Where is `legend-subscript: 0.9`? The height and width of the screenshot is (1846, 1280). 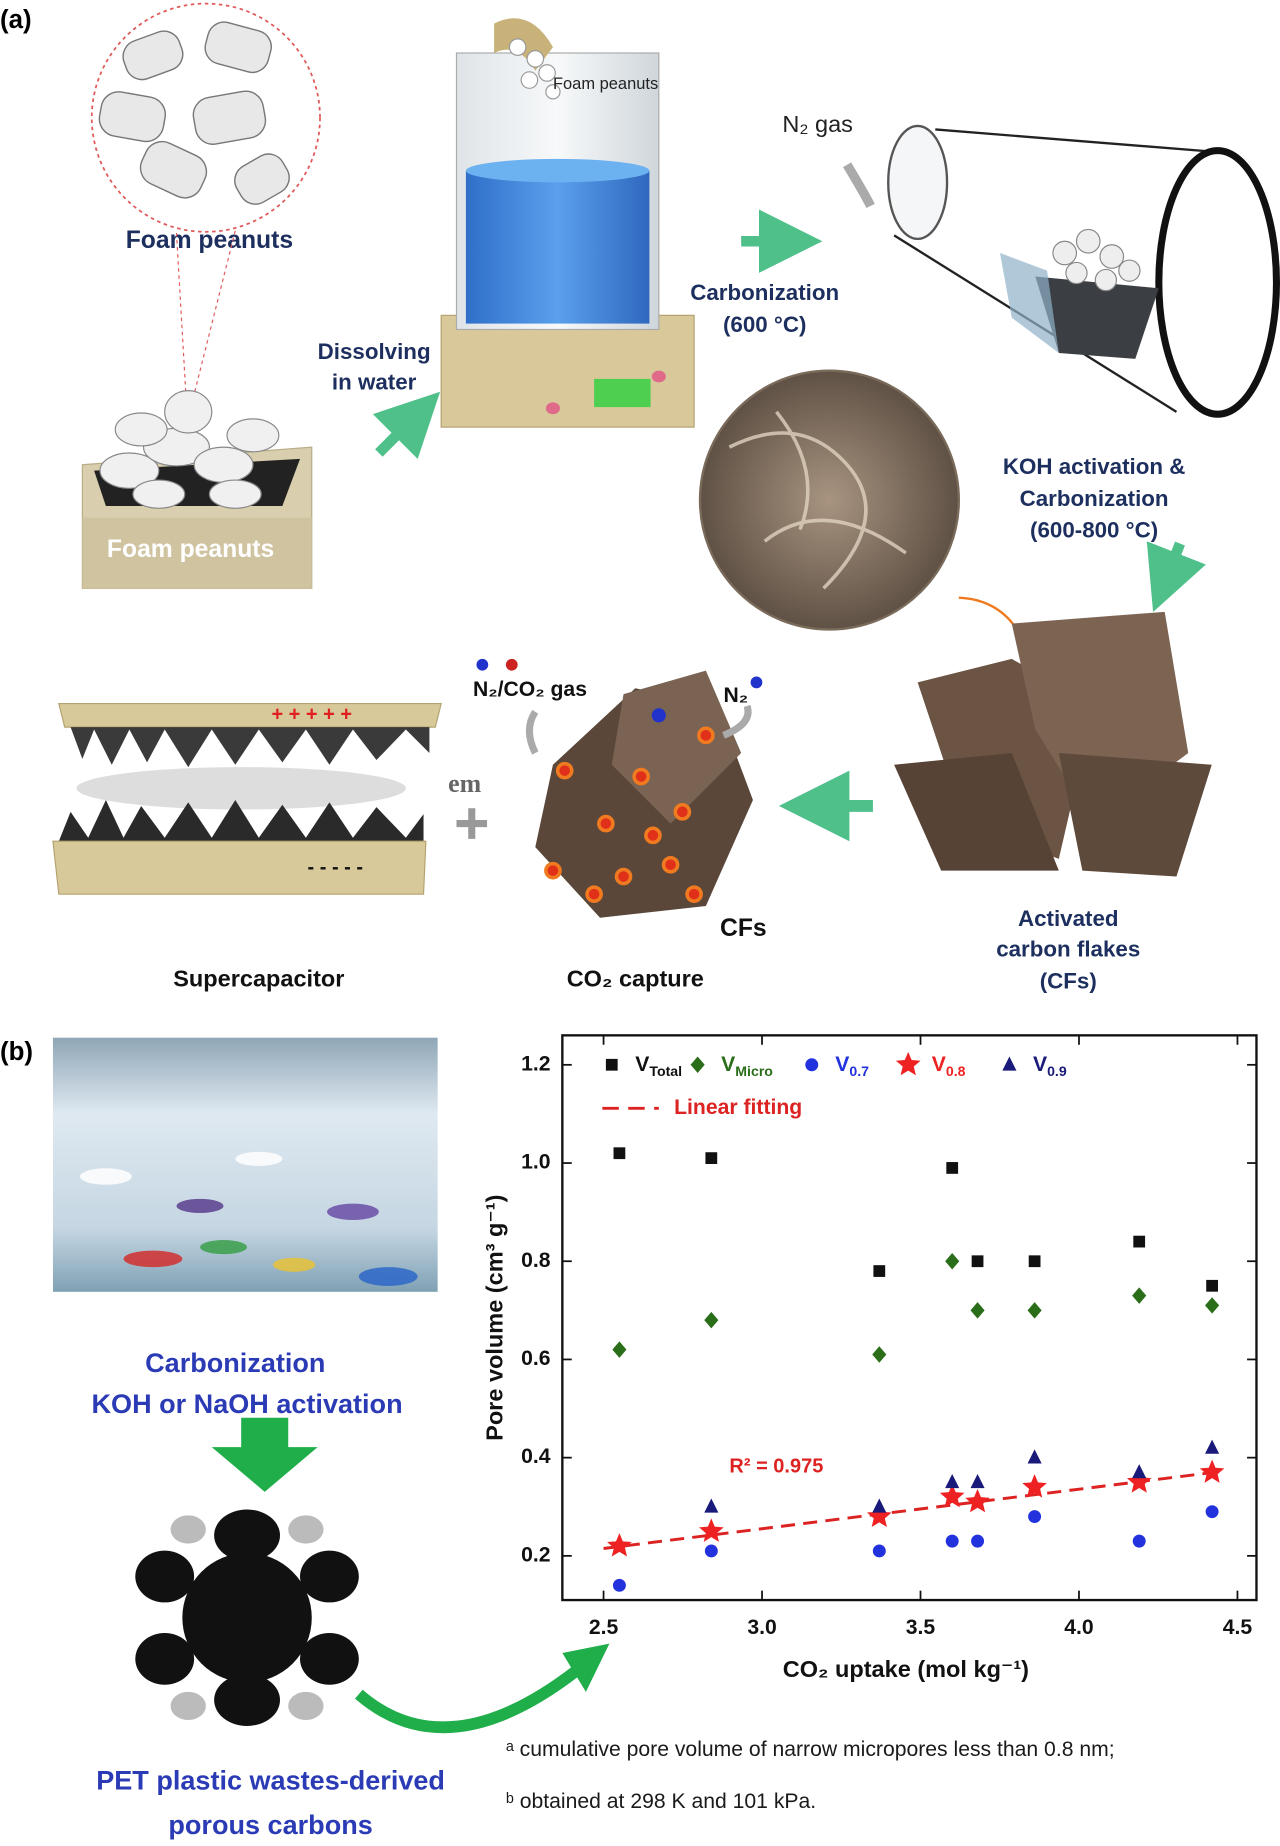 legend-subscript: 0.9 is located at coordinates (1057, 1071).